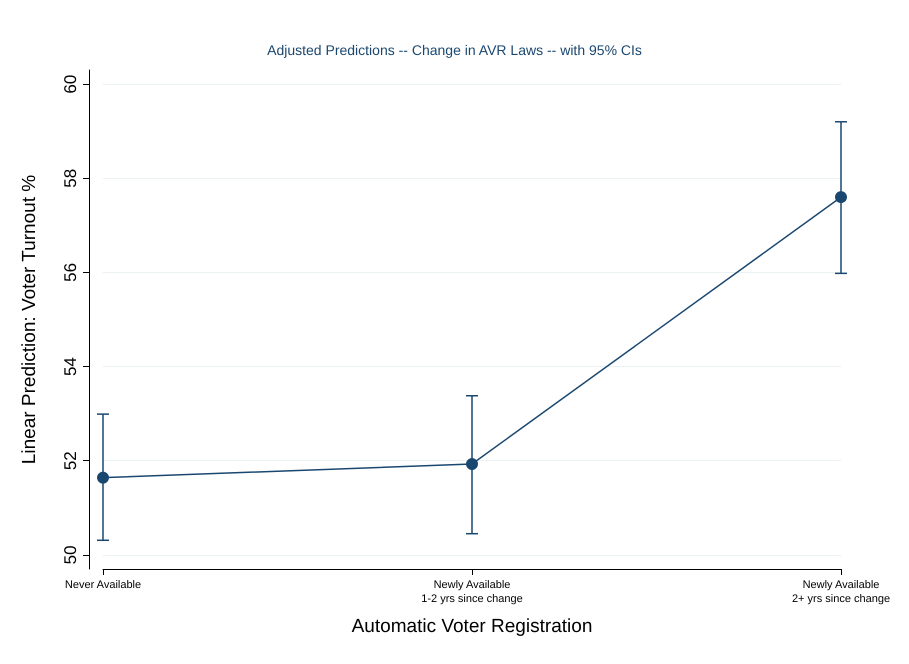 The image size is (909, 664). What do you see at coordinates (472, 626) in the screenshot?
I see `x-axis-title: Automatic Voter Registration` at bounding box center [472, 626].